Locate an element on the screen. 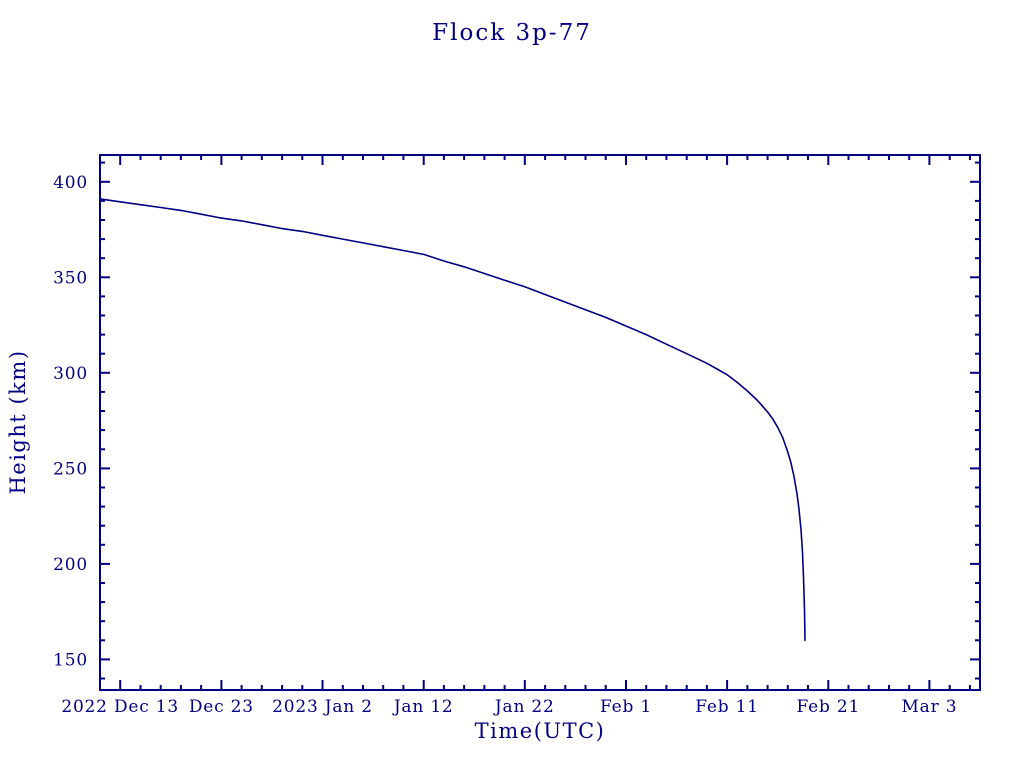 The height and width of the screenshot is (768, 1024). y-axis-label: Height (km) is located at coordinates (18, 422).